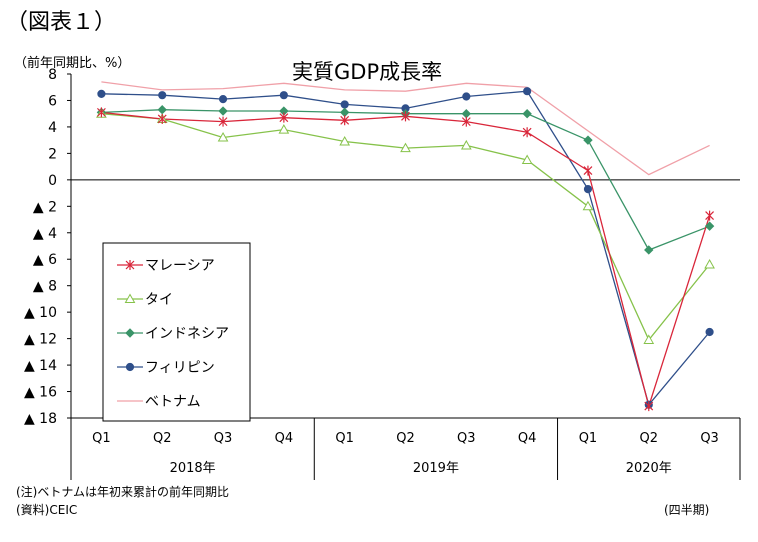  I want to click on legend-label: ベトナム, so click(173, 402).